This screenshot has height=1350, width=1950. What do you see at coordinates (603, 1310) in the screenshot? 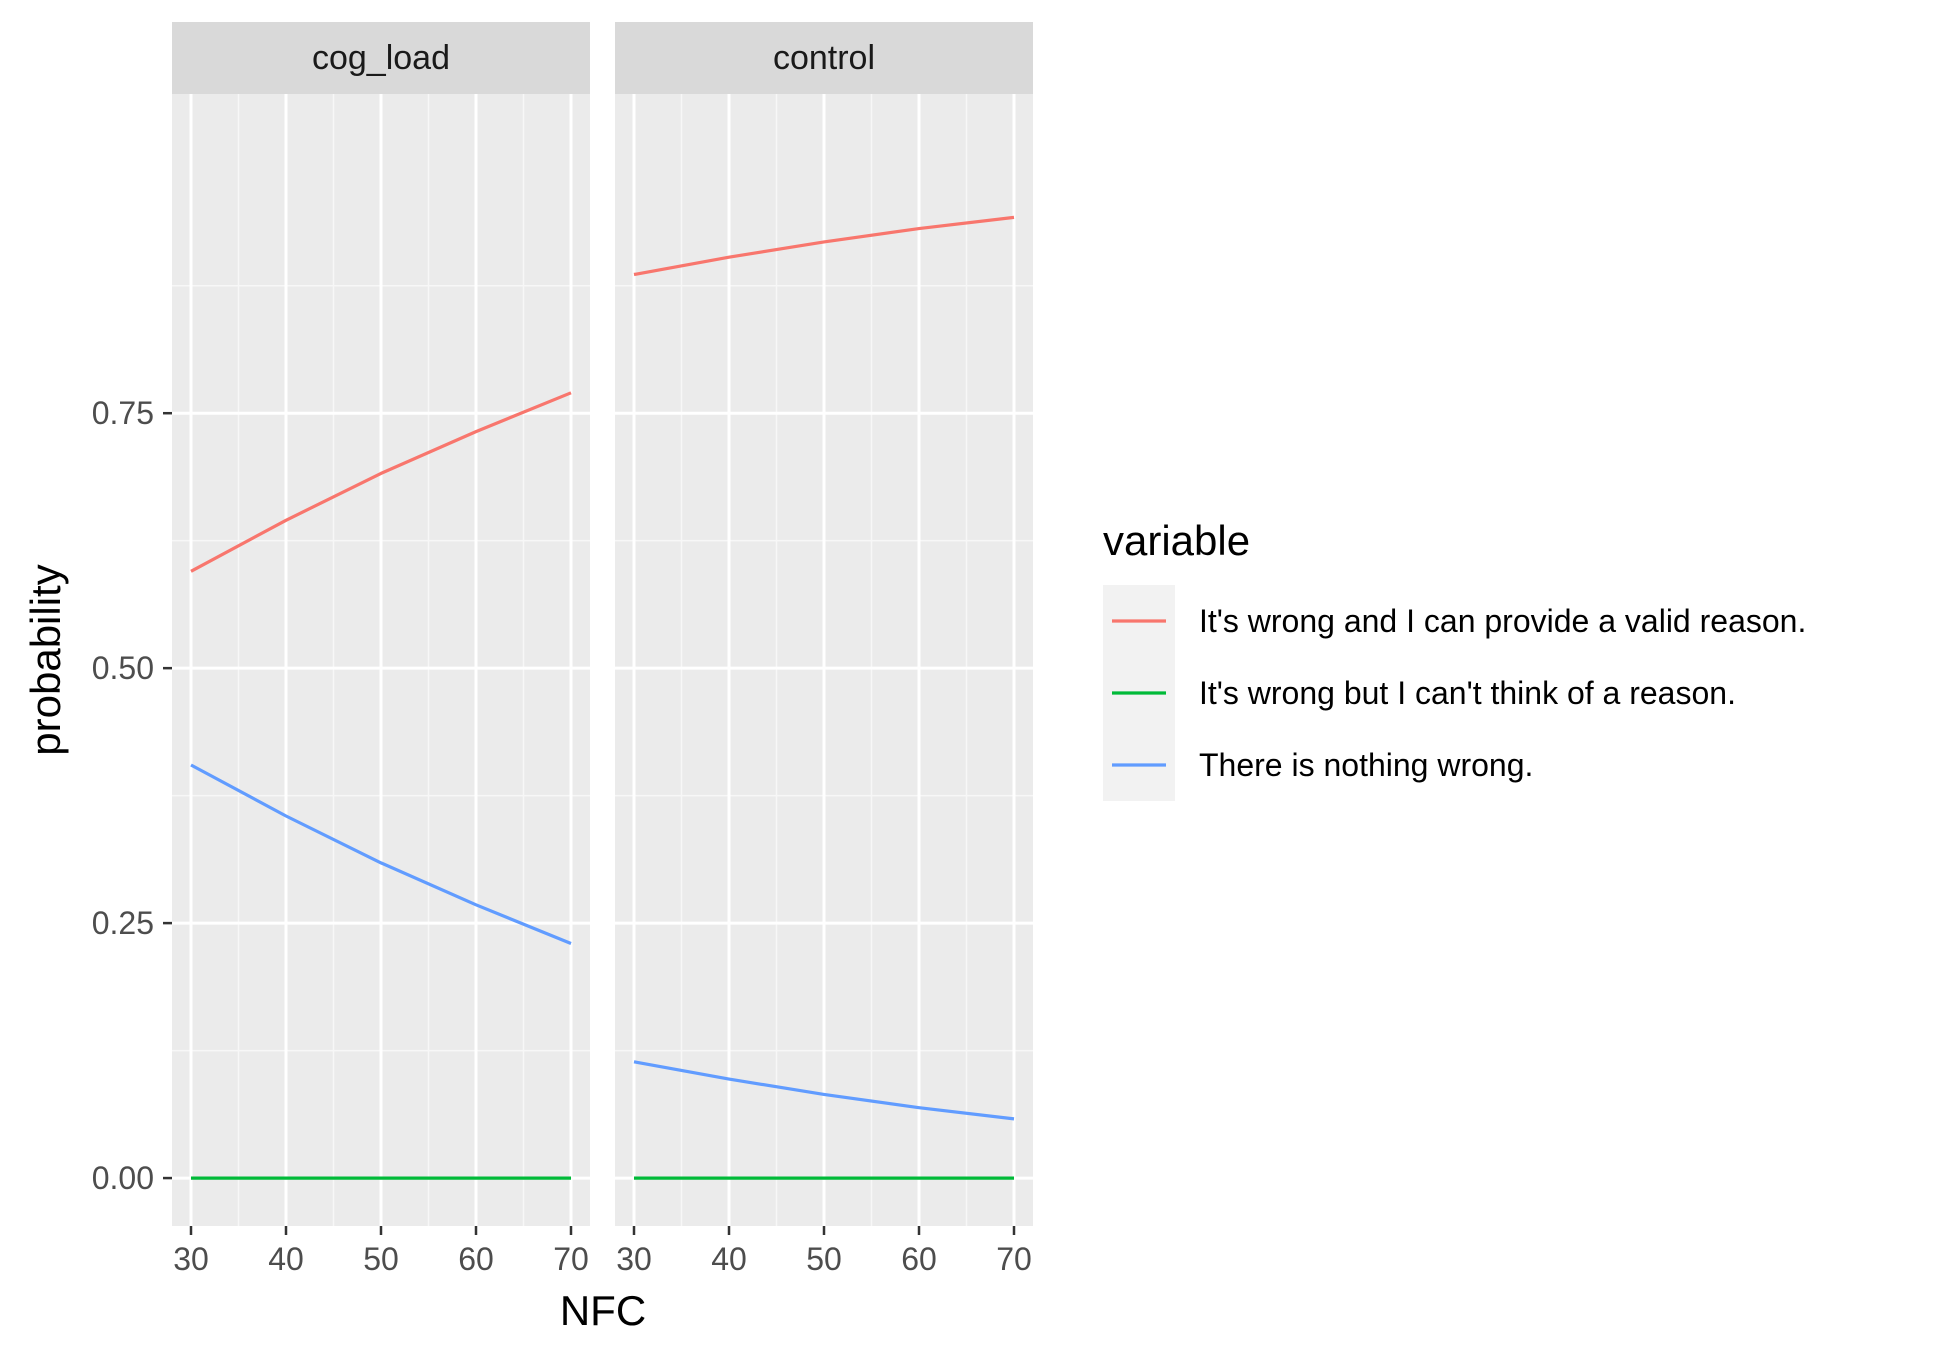
I see `x-axis-title: NFC` at bounding box center [603, 1310].